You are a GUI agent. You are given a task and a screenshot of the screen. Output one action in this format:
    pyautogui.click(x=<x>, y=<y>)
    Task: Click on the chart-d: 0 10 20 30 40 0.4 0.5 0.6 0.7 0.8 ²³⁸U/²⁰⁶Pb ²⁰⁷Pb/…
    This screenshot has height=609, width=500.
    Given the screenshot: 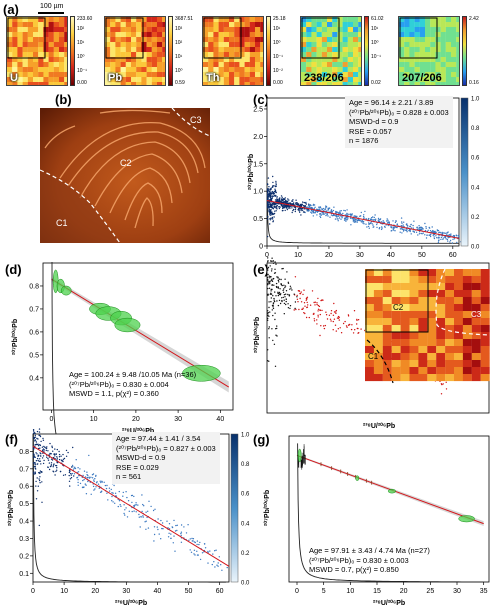 What is the action you would take?
    pyautogui.click(x=122, y=350)
    